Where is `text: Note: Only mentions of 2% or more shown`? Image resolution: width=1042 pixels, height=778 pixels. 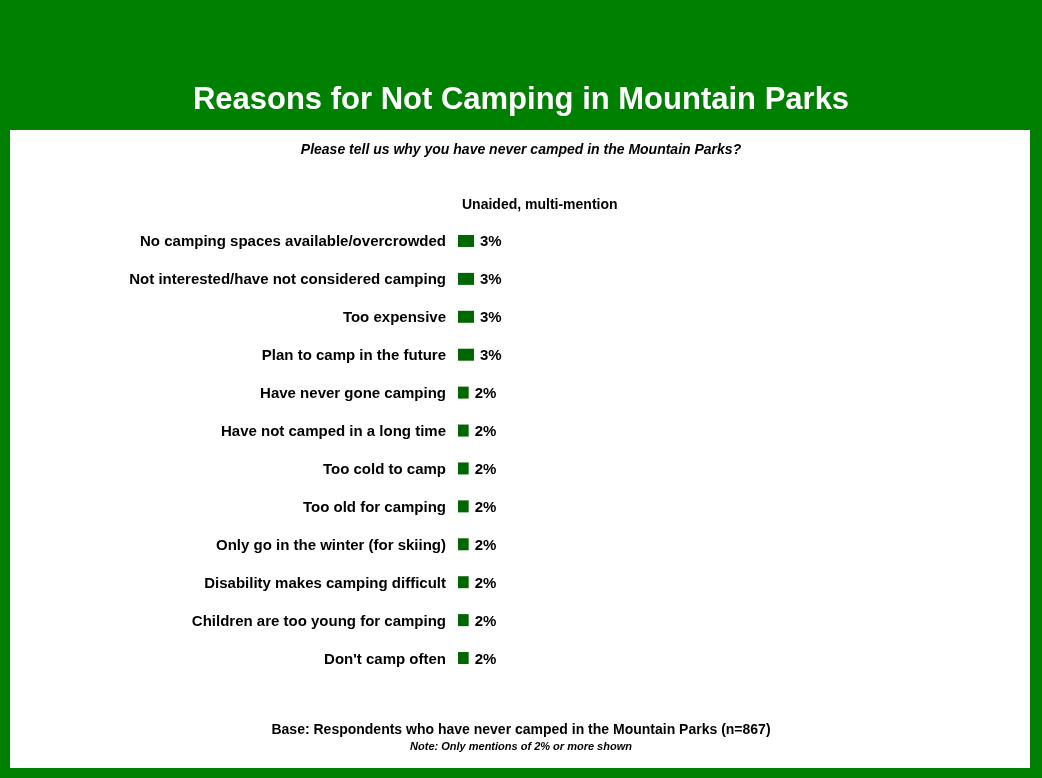
text: Note: Only mentions of 2% or more shown is located at coordinates (521, 745).